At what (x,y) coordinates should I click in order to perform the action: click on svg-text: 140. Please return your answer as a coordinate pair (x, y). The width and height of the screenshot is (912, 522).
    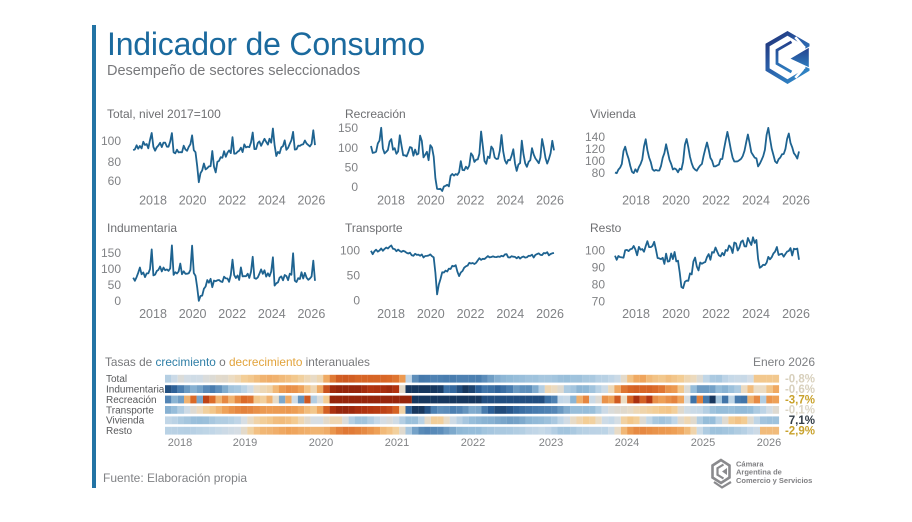
    Looking at the image, I should click on (595, 137).